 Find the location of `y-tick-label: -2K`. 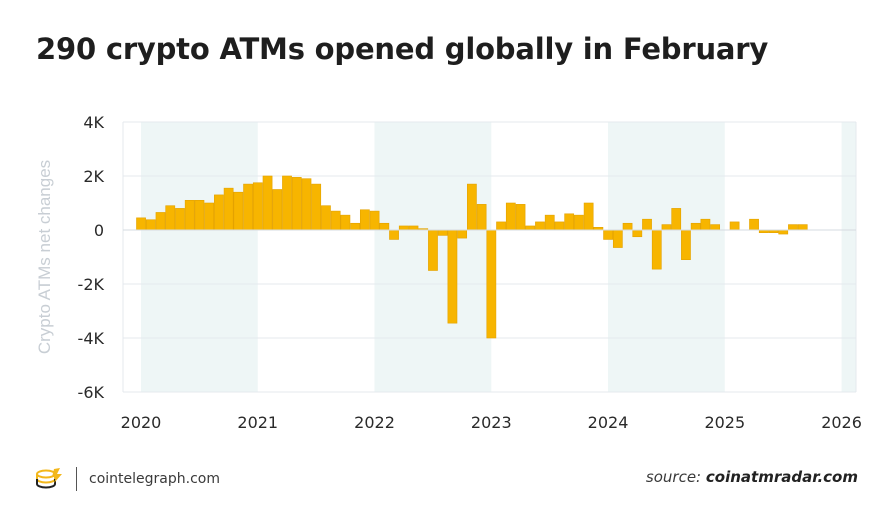

y-tick-label: -2K is located at coordinates (91, 284).